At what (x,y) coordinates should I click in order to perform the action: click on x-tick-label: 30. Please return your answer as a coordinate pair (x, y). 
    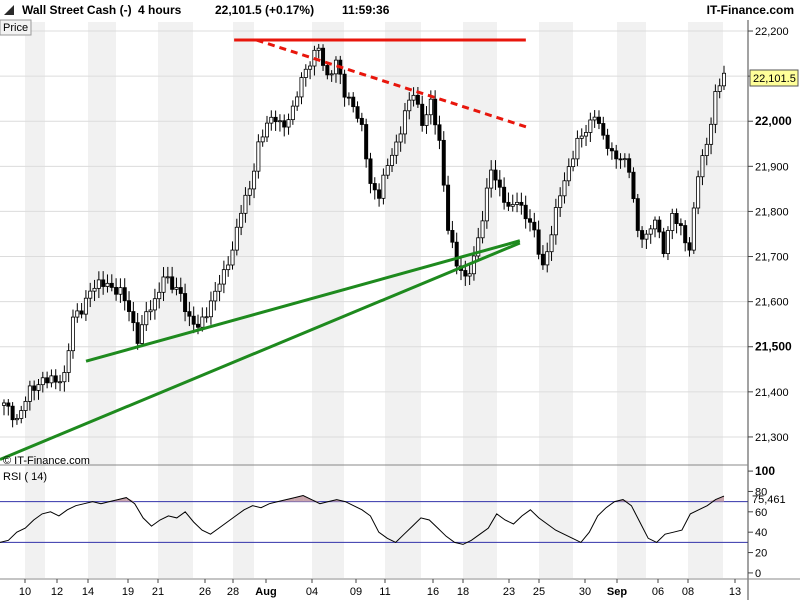
    Looking at the image, I should click on (585, 592).